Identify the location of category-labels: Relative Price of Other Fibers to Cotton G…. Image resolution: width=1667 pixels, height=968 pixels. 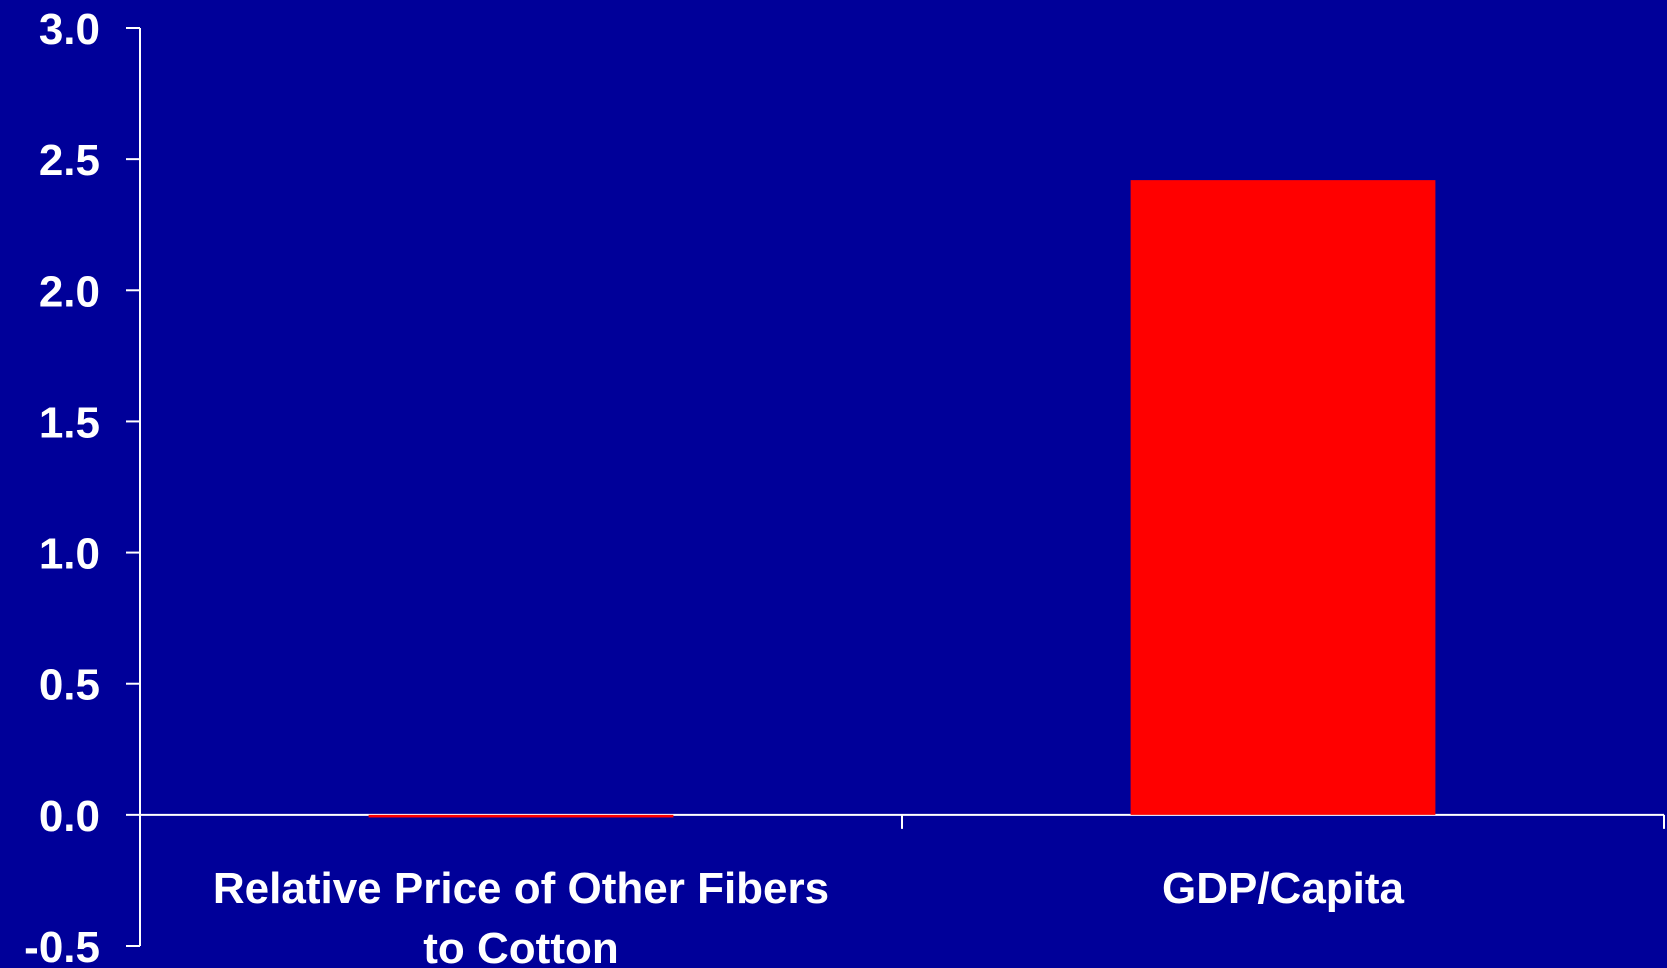
(809, 916).